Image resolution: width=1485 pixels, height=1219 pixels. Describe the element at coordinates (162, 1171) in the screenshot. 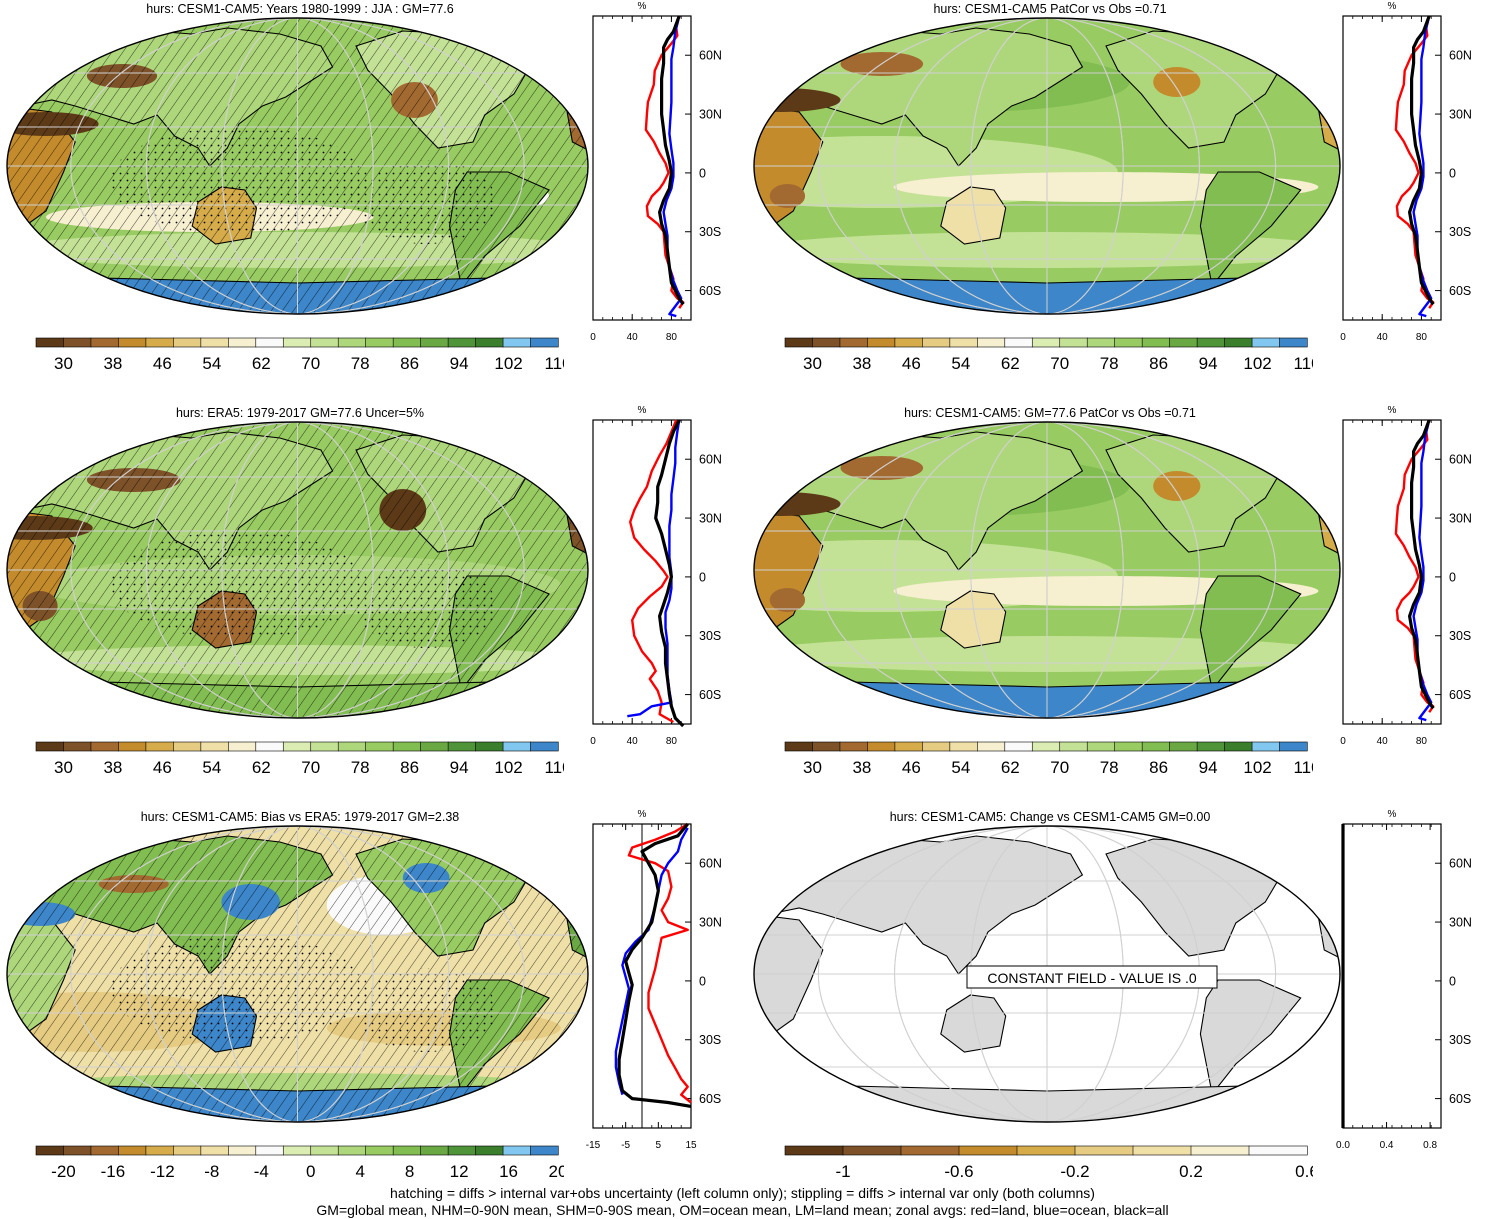

I see `colorbar-tick-label: -12` at that location.